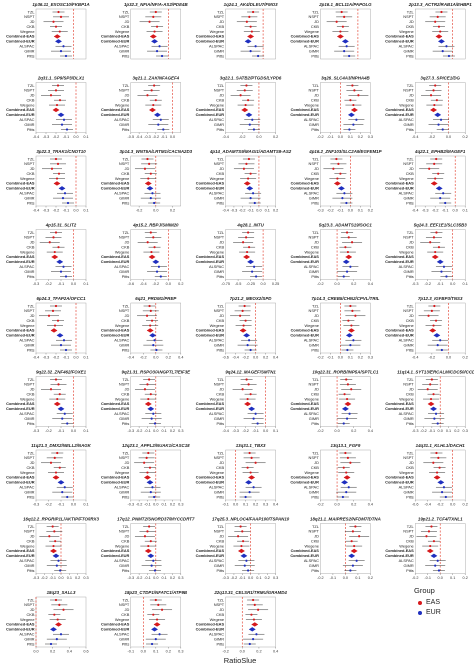 The height and width of the screenshot is (668, 474). What do you see at coordinates (441, 445) in the screenshot?
I see `panel-title: 14q31.1_KLHL1/DACH1` at bounding box center [441, 445].